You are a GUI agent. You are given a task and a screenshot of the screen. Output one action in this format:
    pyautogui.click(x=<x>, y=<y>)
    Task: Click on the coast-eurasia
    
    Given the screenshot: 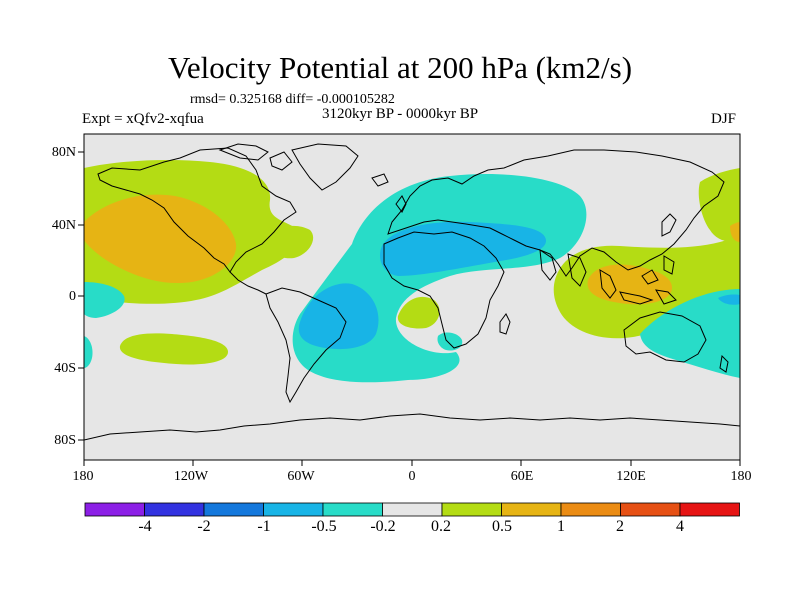 What is the action you would take?
    pyautogui.click(x=556, y=213)
    